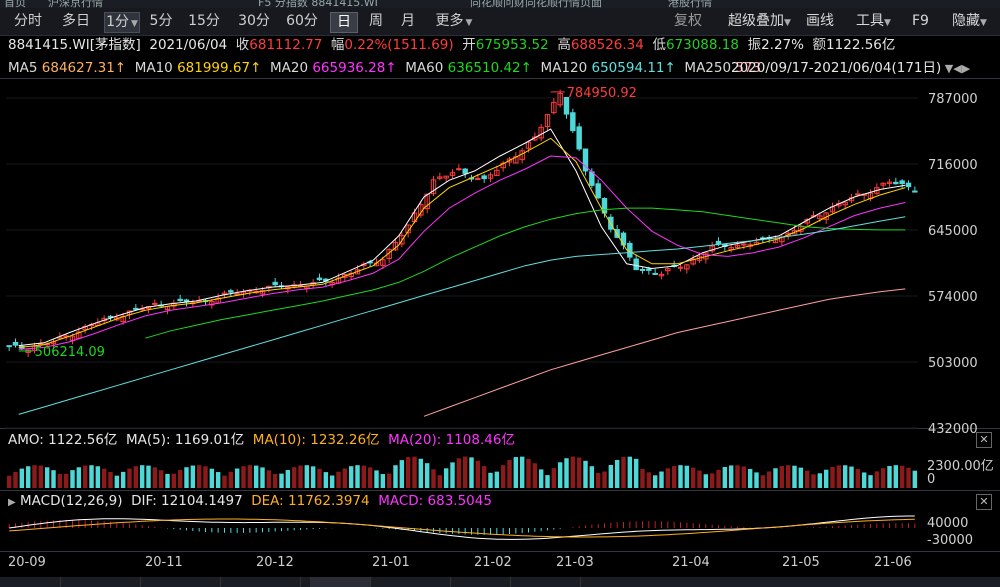  Describe the element at coordinates (688, 21) in the screenshot. I see `adjust-button: 复权` at that location.